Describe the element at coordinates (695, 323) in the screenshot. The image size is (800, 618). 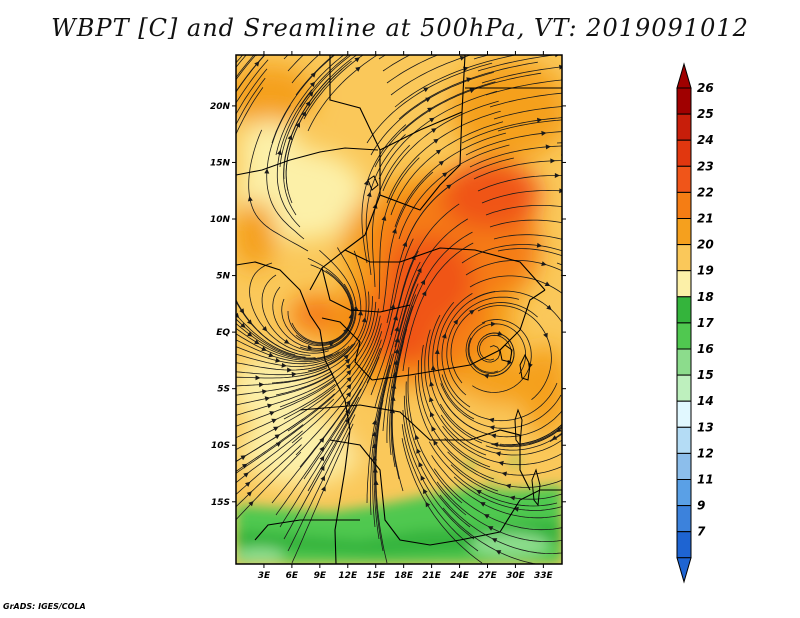
I see `colorbar: 26 25 24 23 22 21 20 19 18 17 16 15 14 13 12 11 9 7` at that location.